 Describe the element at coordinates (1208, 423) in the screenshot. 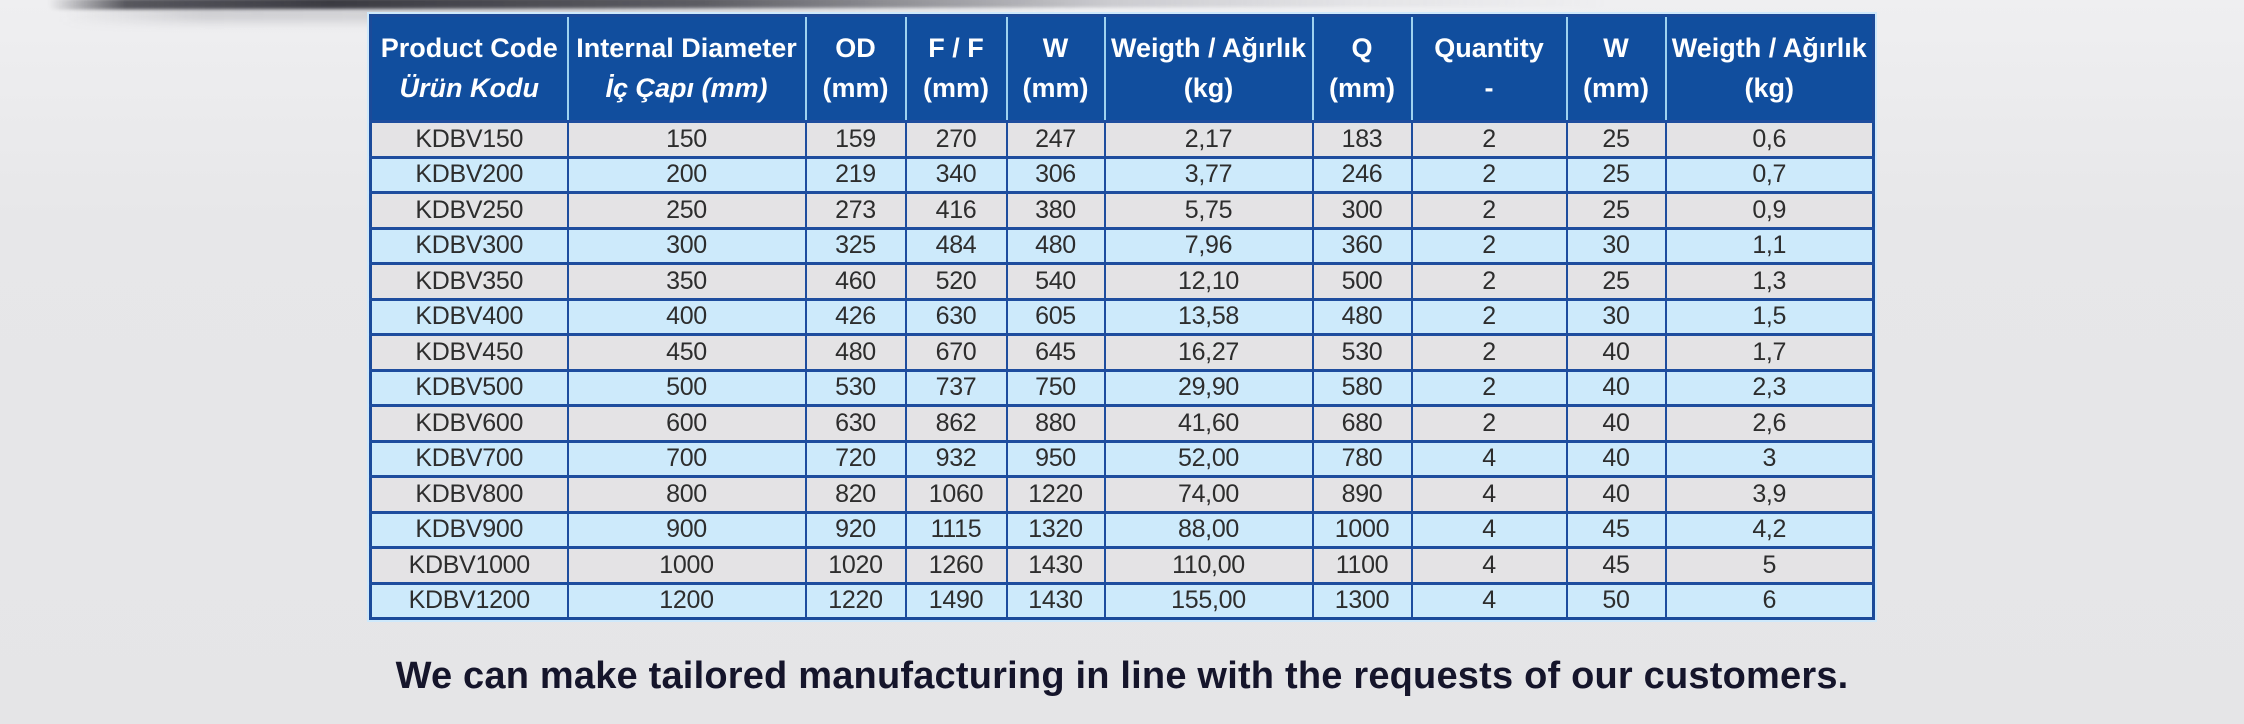

I see `table-cell: 41,60` at that location.